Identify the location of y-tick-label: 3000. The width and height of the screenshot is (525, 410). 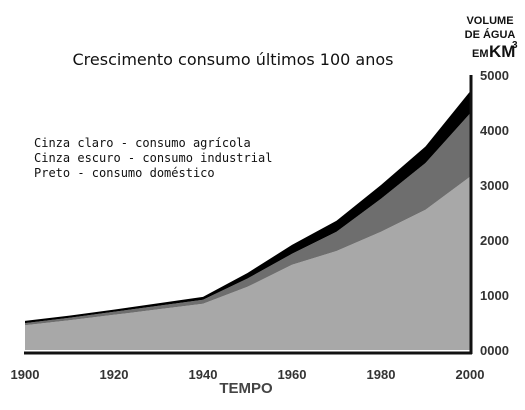
(494, 185).